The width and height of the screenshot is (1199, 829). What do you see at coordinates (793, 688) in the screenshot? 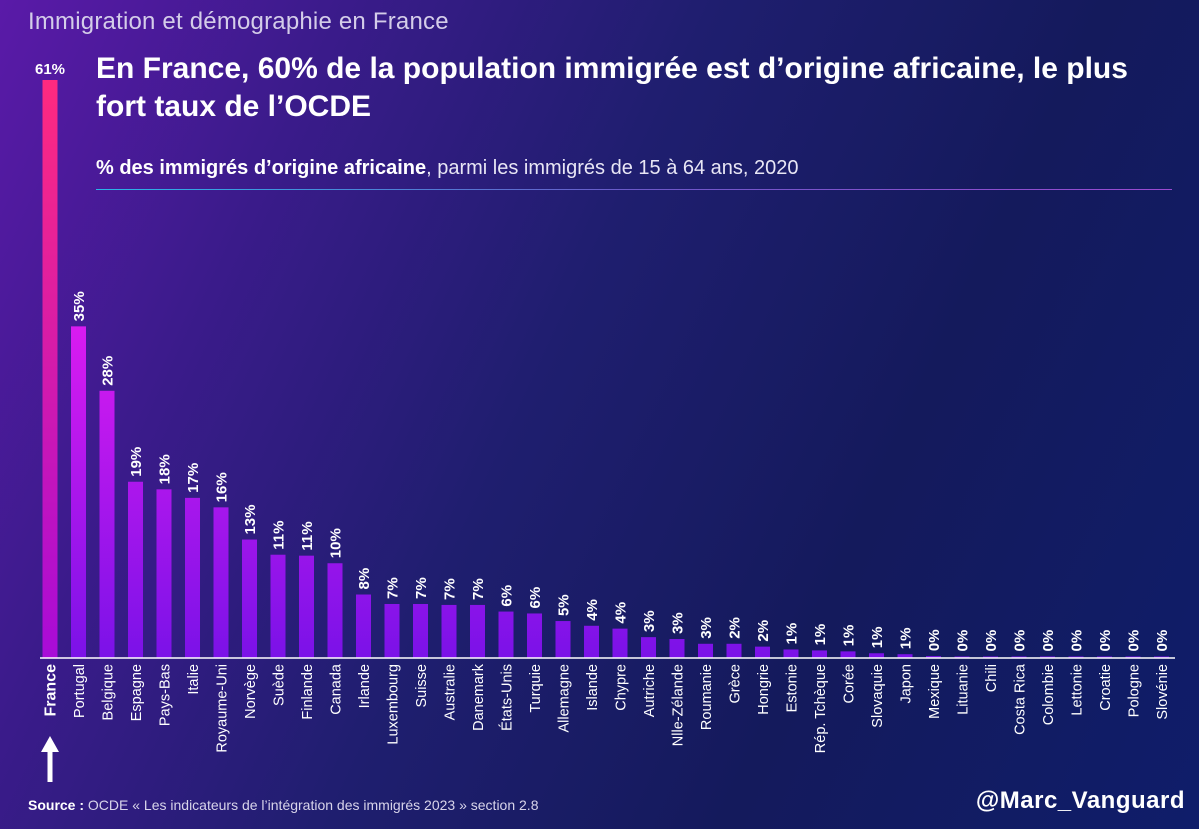
I see `category-label-Estonie: Estonie` at bounding box center [793, 688].